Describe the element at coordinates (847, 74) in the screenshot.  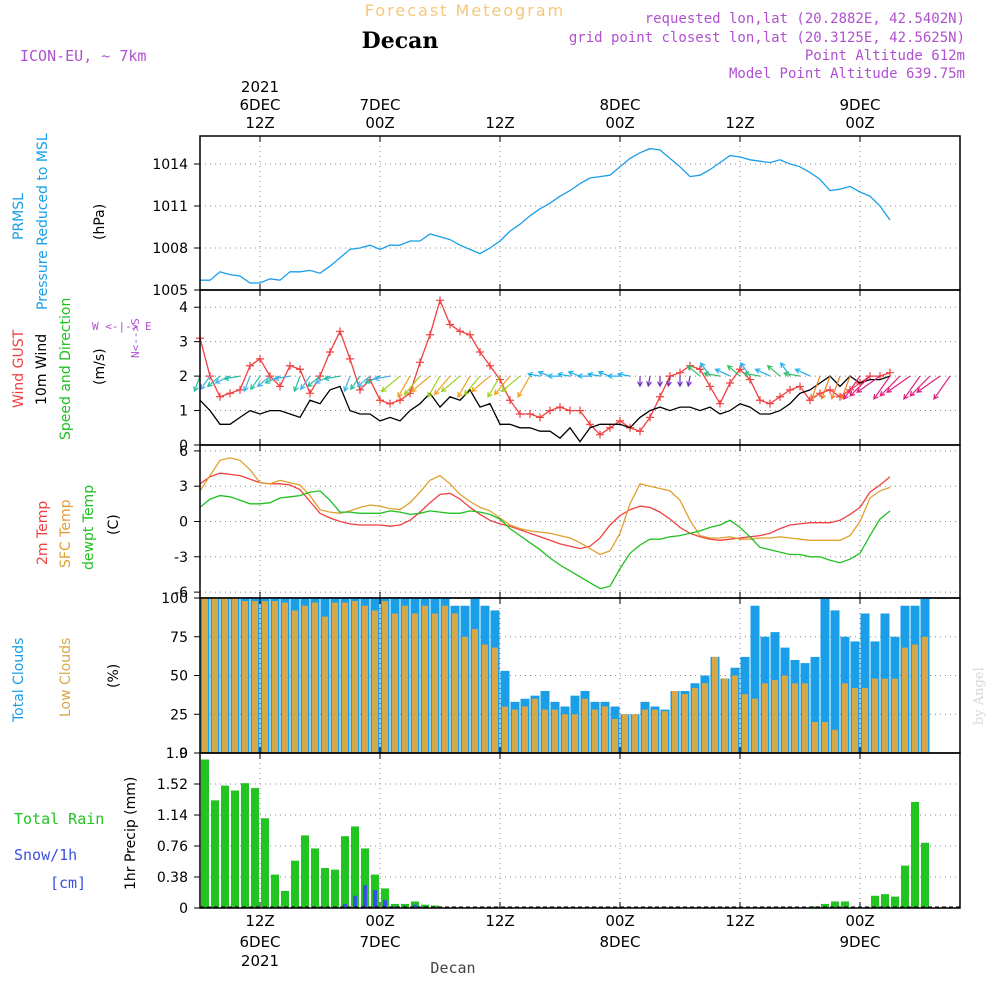
I see `model-altitude: Model Point Altitude 639.75m` at that location.